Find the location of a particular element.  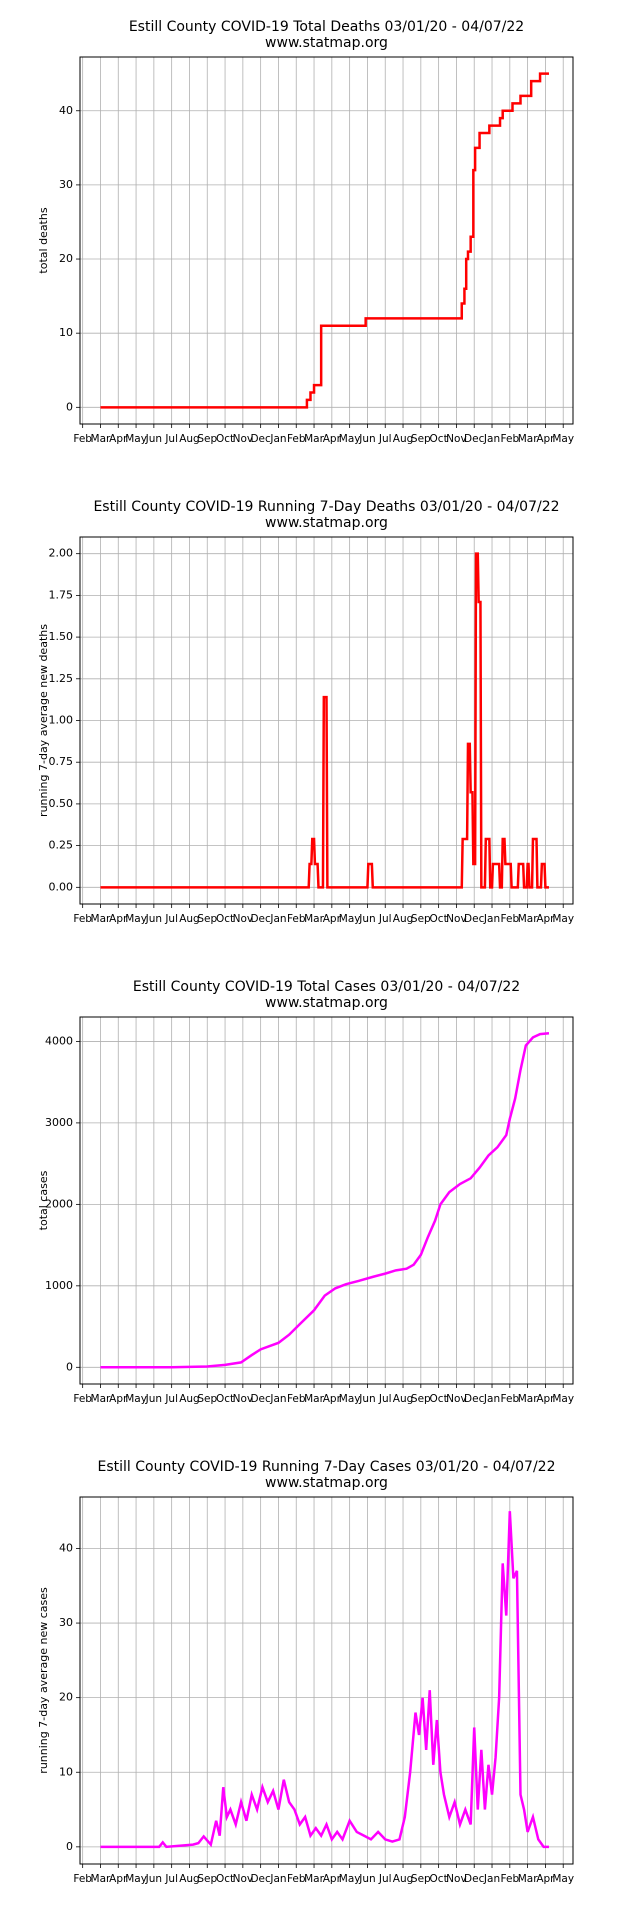

x-tick-label: Jan is located at coordinates (491, 439).